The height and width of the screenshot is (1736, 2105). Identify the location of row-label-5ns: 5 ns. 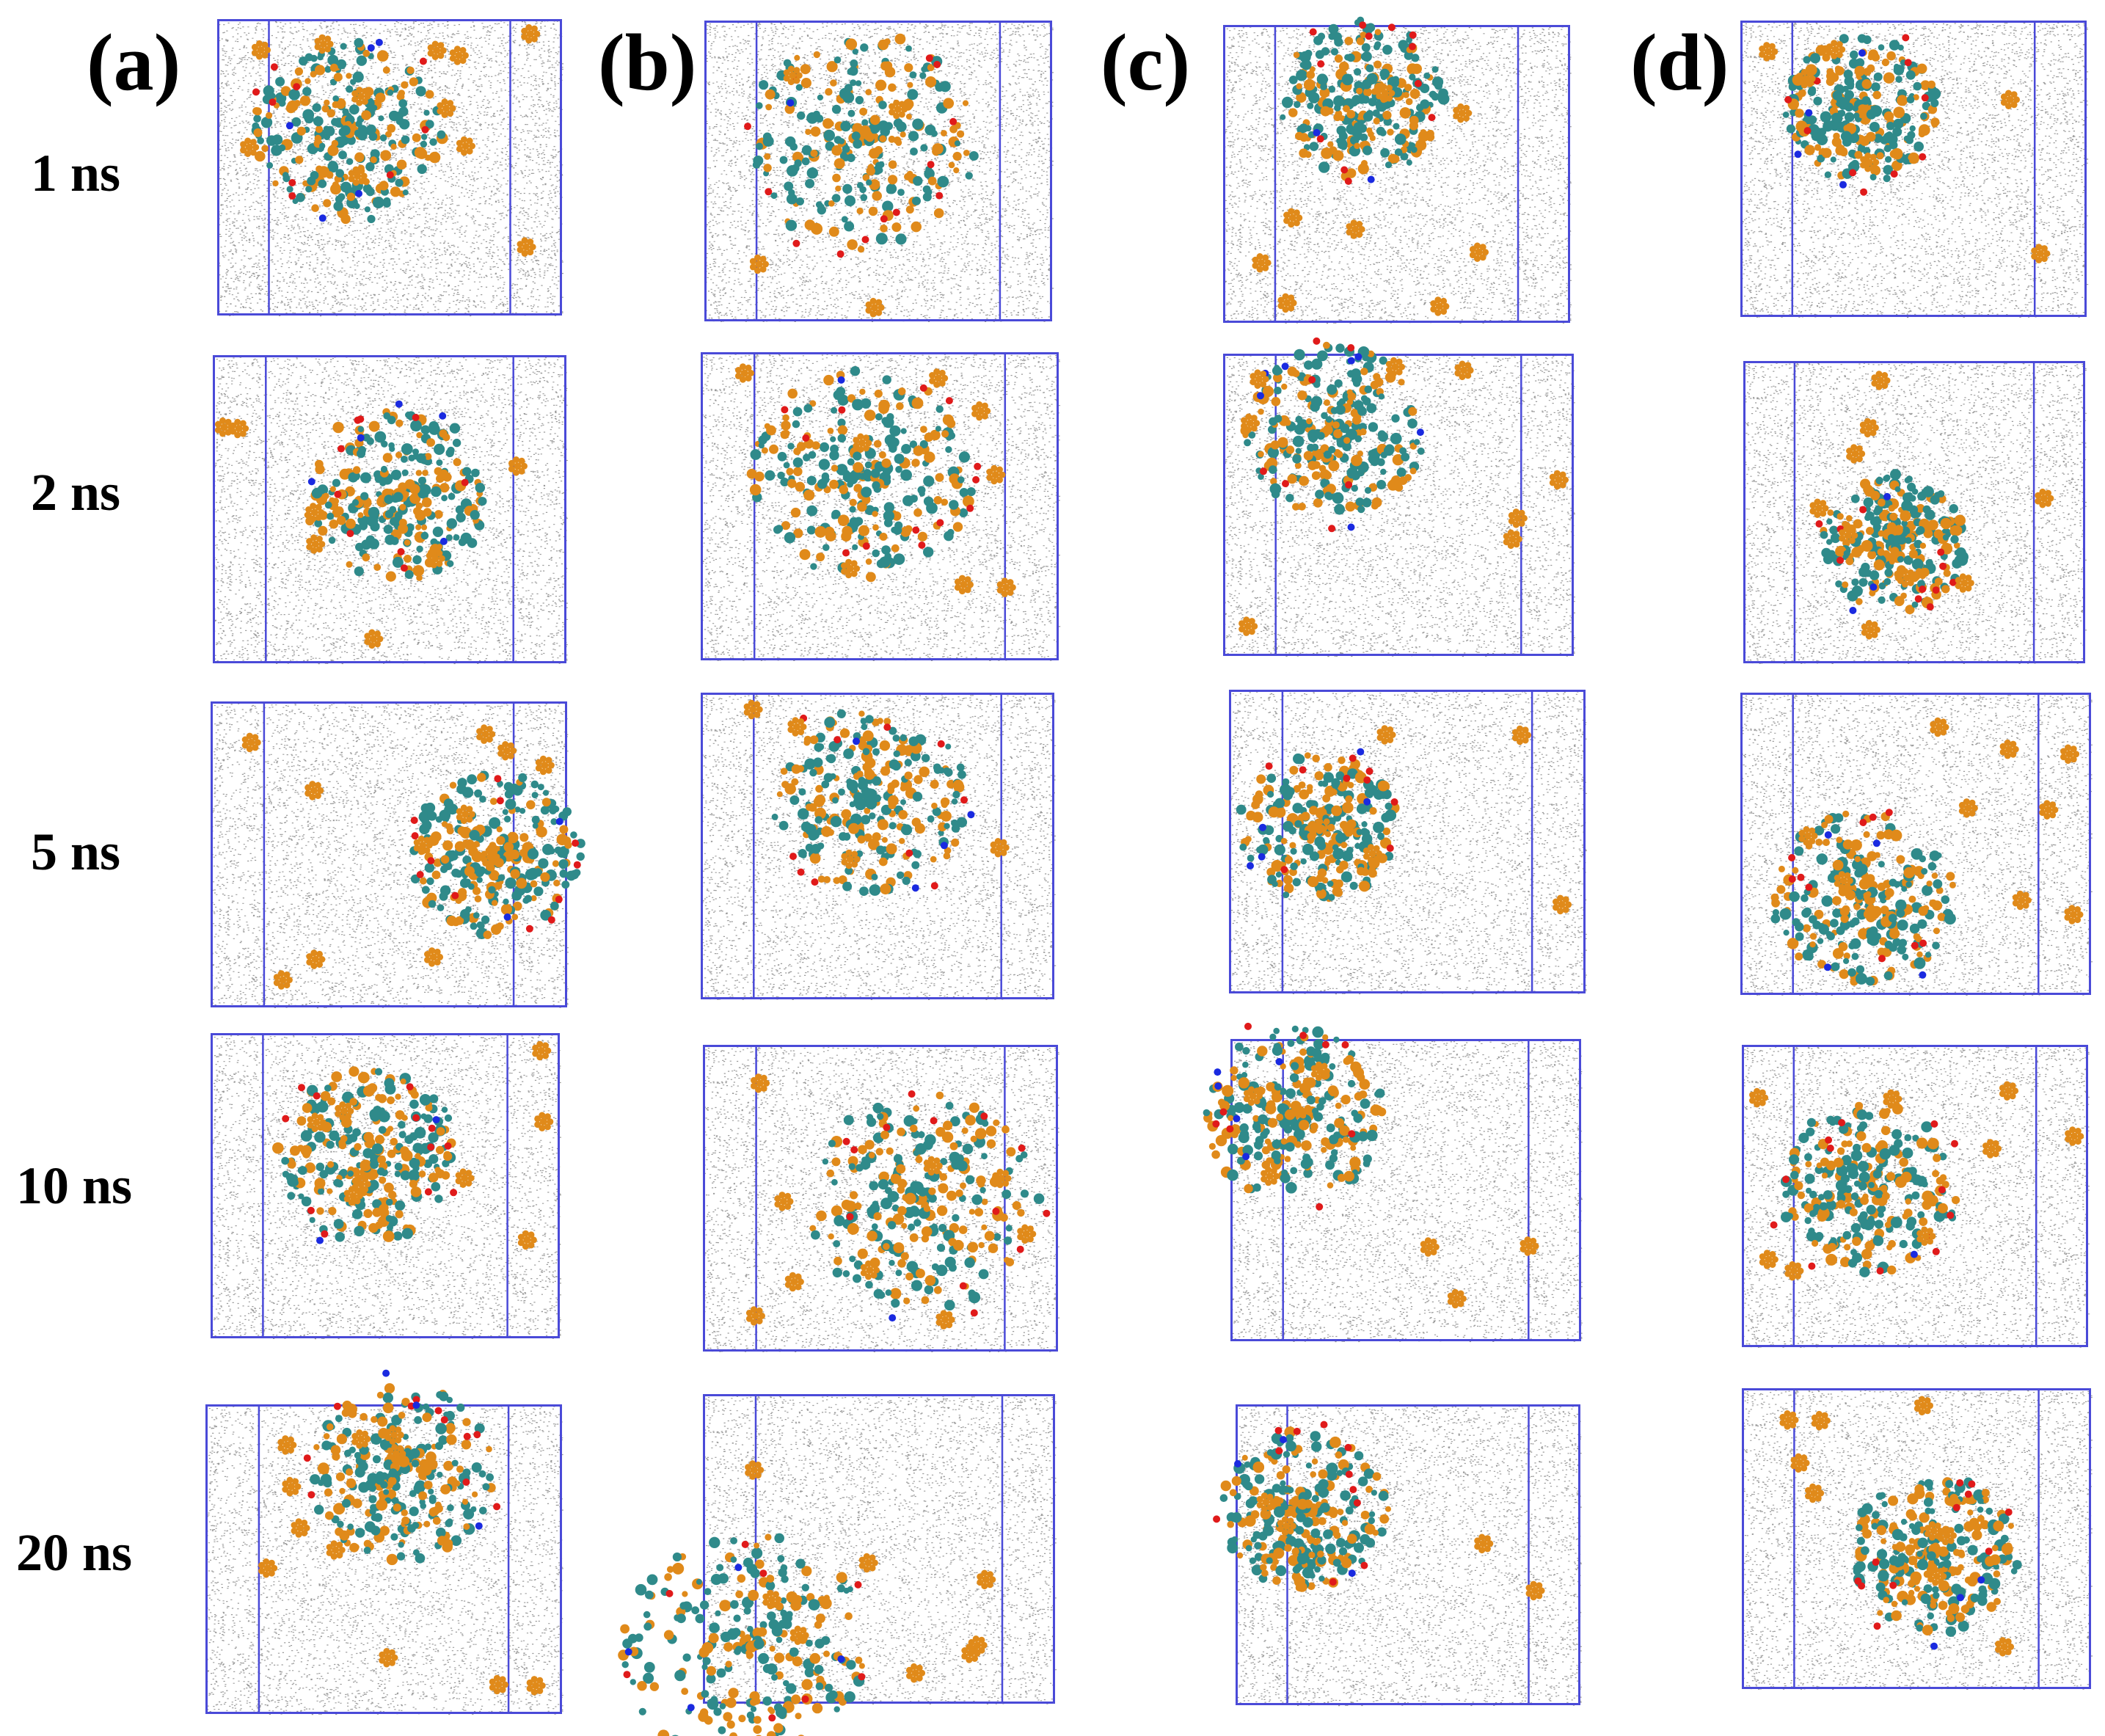
(76, 852).